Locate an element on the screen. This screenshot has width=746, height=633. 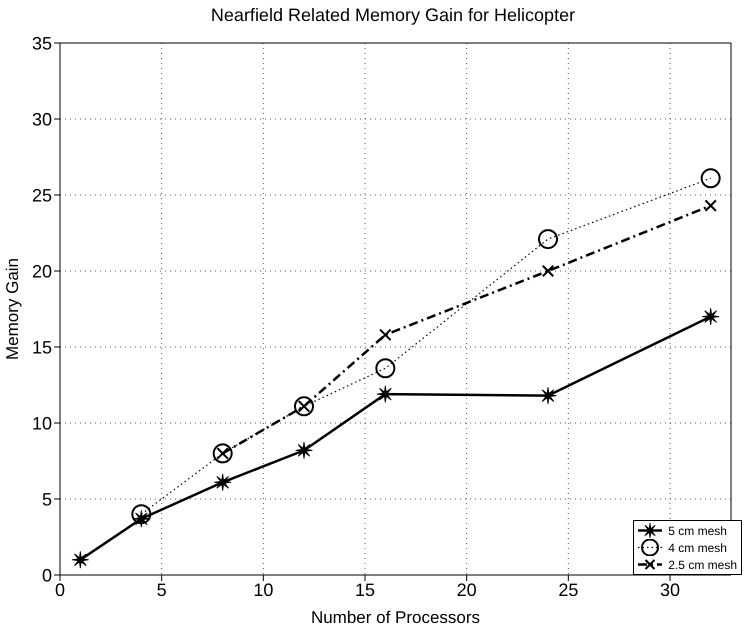
y-tick-label: 20 is located at coordinates (42, 271).